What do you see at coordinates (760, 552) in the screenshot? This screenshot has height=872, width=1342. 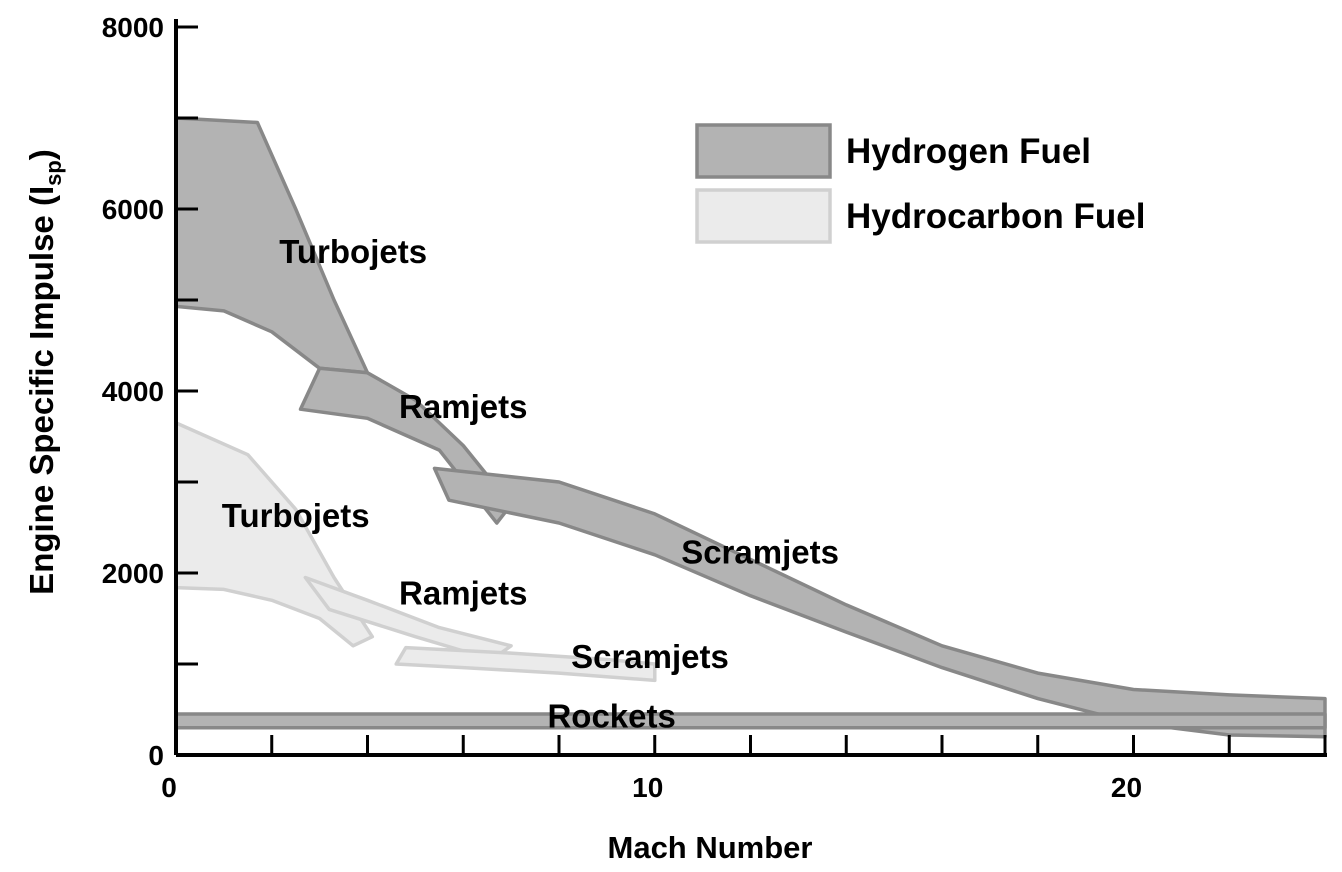 I see `hydrogen-fuel-scramjets-label: Scramjets` at bounding box center [760, 552].